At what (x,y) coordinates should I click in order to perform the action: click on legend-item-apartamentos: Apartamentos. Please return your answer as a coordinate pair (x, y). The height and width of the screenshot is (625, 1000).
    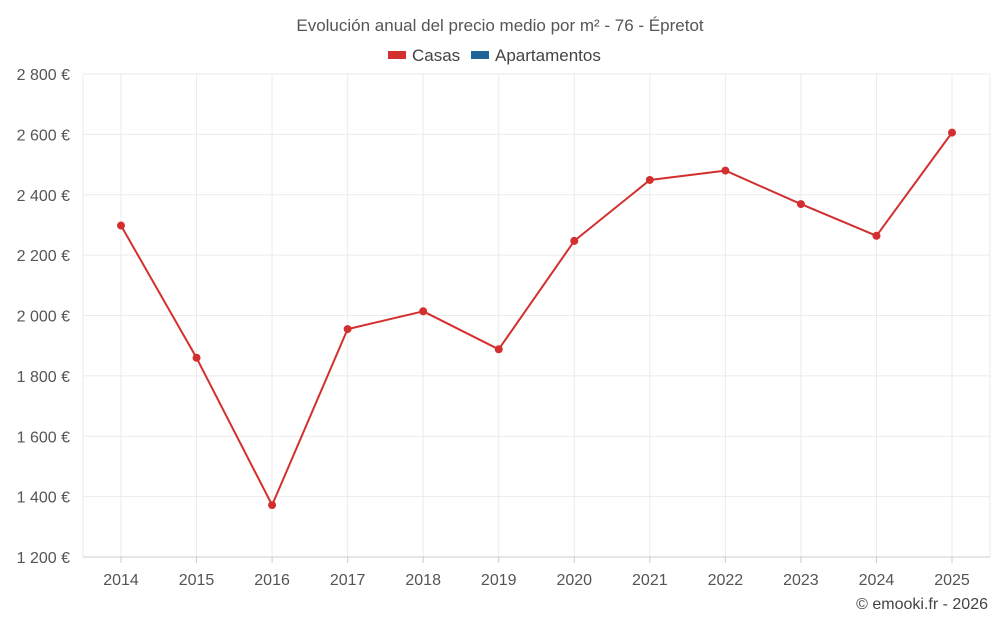
    Looking at the image, I should click on (536, 55).